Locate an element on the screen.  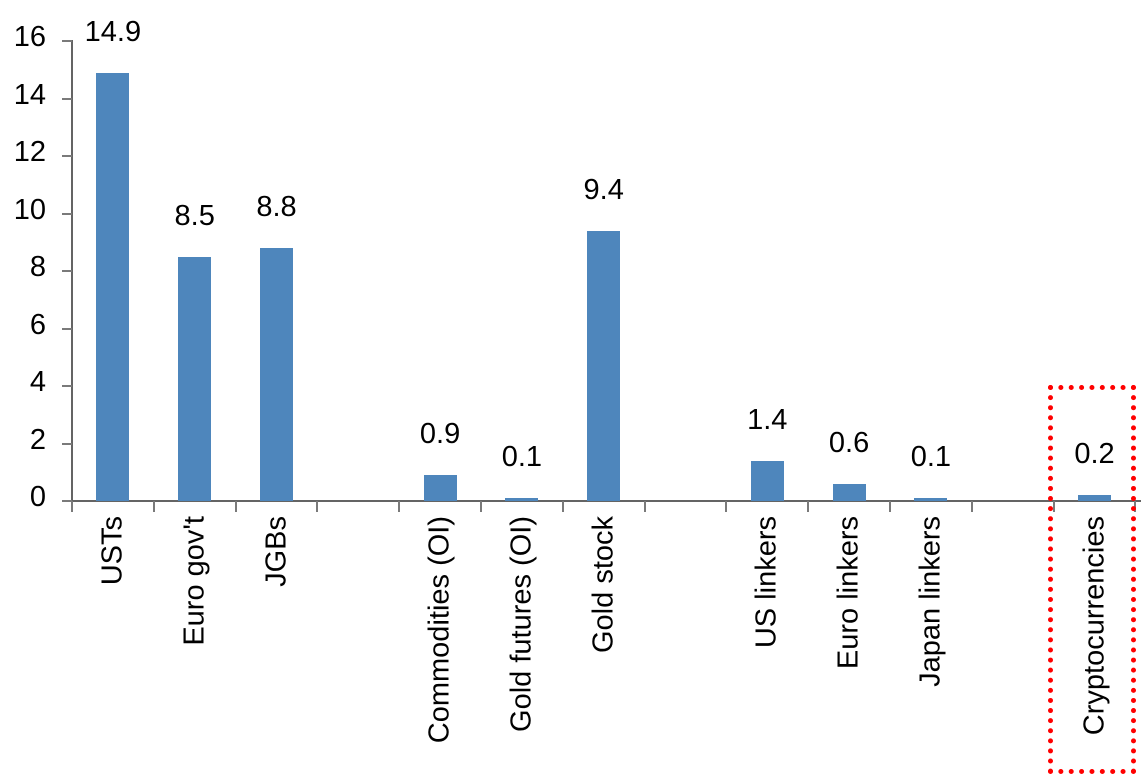
y-axis-line is located at coordinates (72, 271).